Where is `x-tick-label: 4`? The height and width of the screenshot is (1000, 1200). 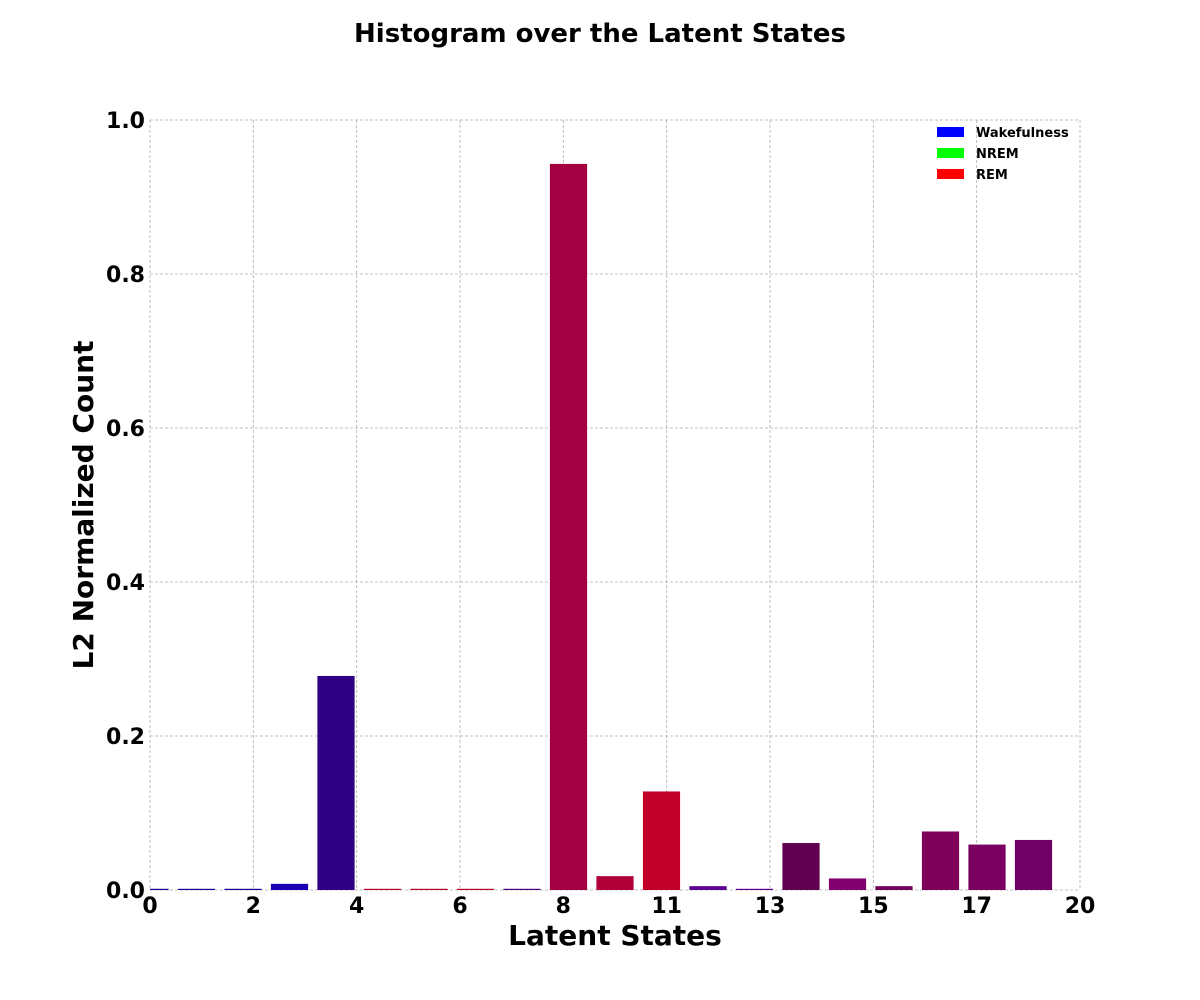 x-tick-label: 4 is located at coordinates (356, 906).